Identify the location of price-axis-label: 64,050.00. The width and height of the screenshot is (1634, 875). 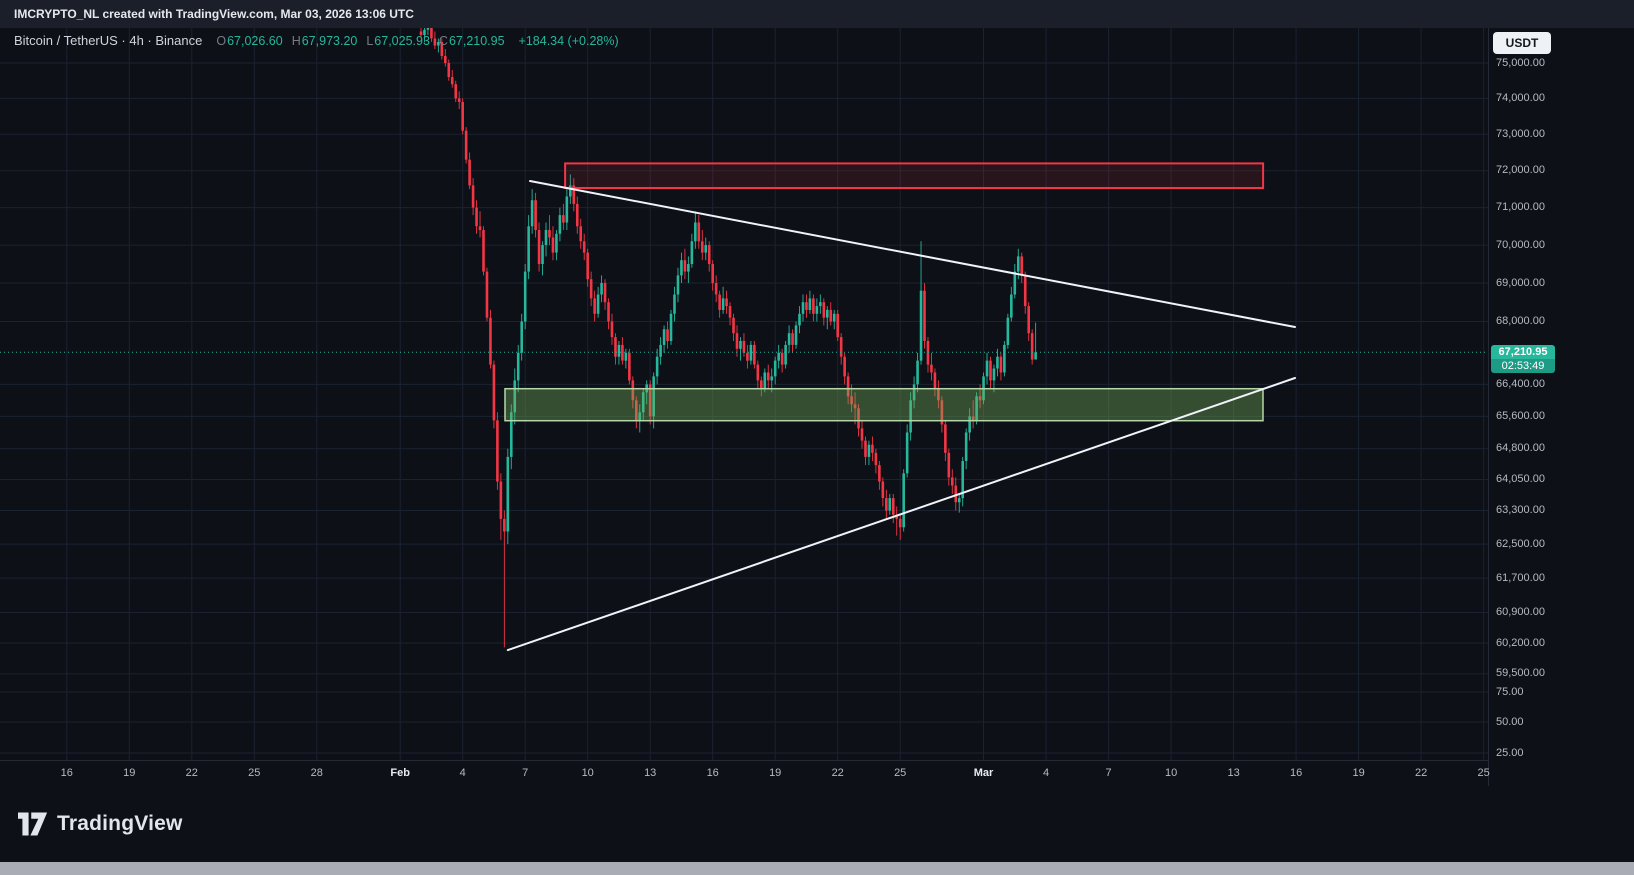
(1520, 479).